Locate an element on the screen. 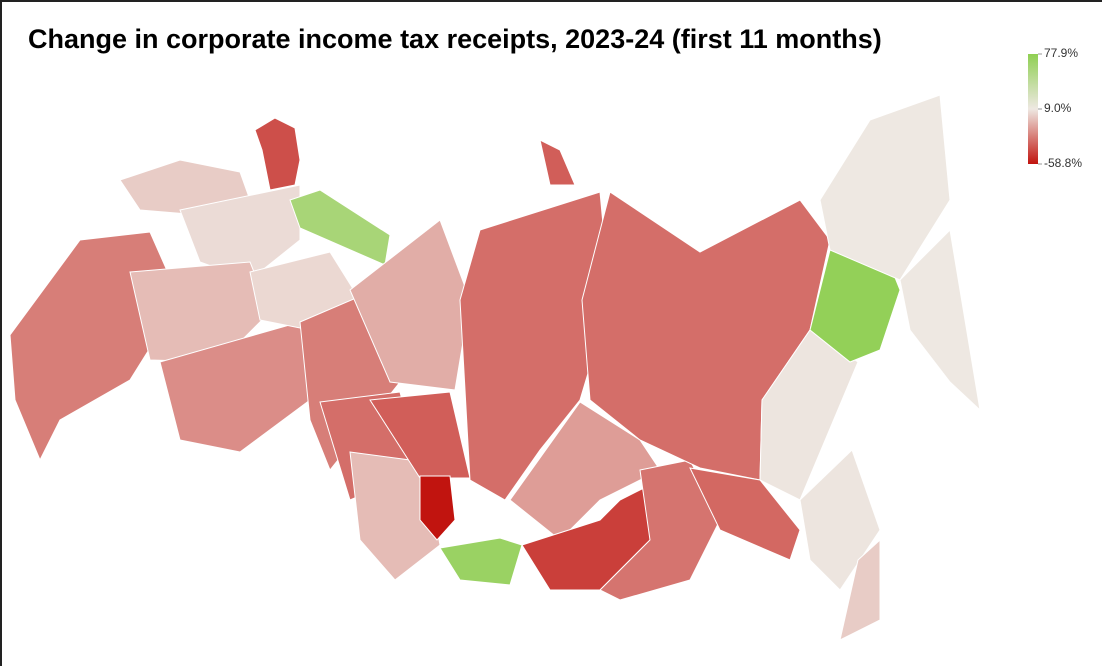  legend-label: 9.0% is located at coordinates (1058, 108).